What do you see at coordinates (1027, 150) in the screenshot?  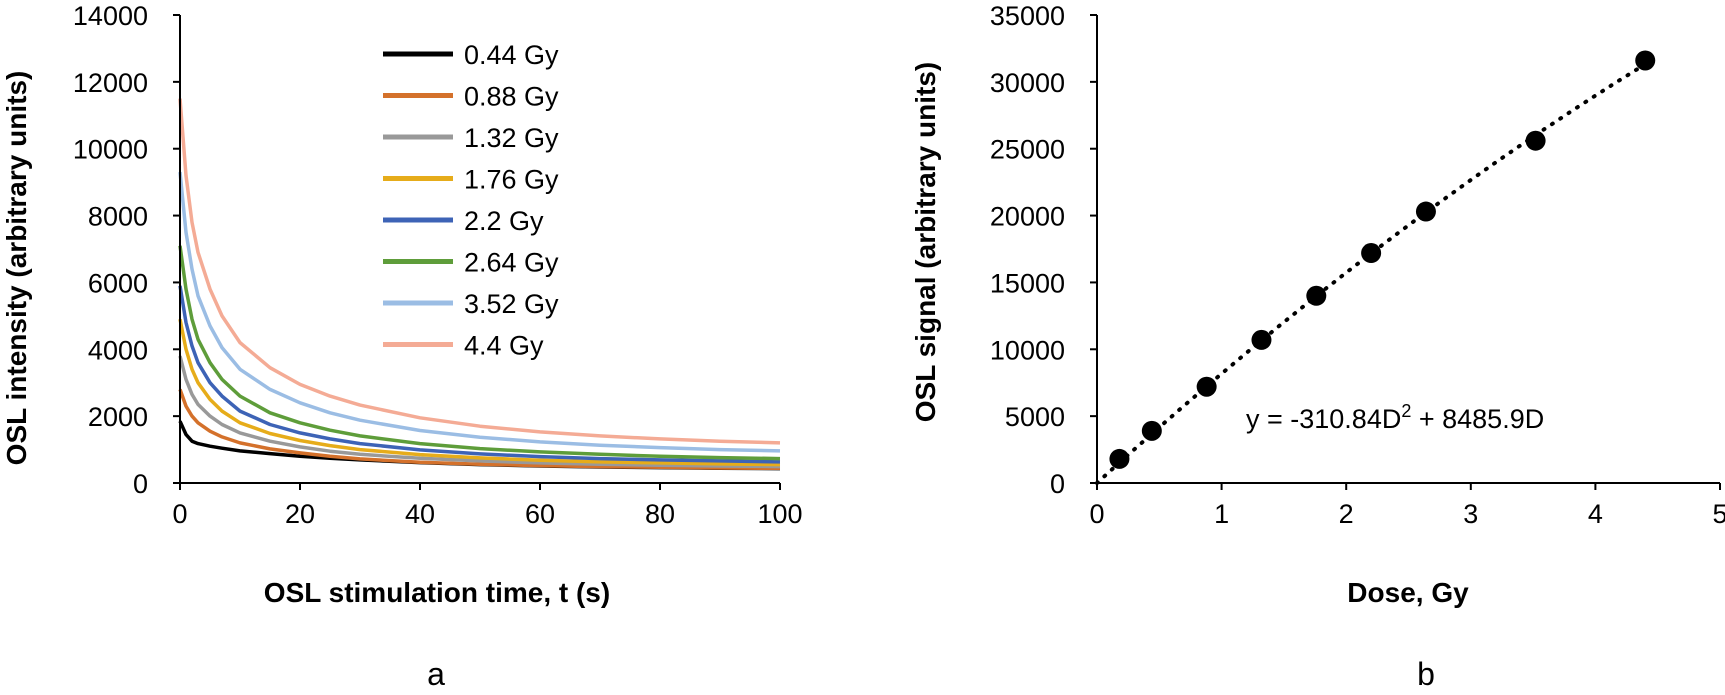 I see `panel-b-y-tick-label: 25000` at bounding box center [1027, 150].